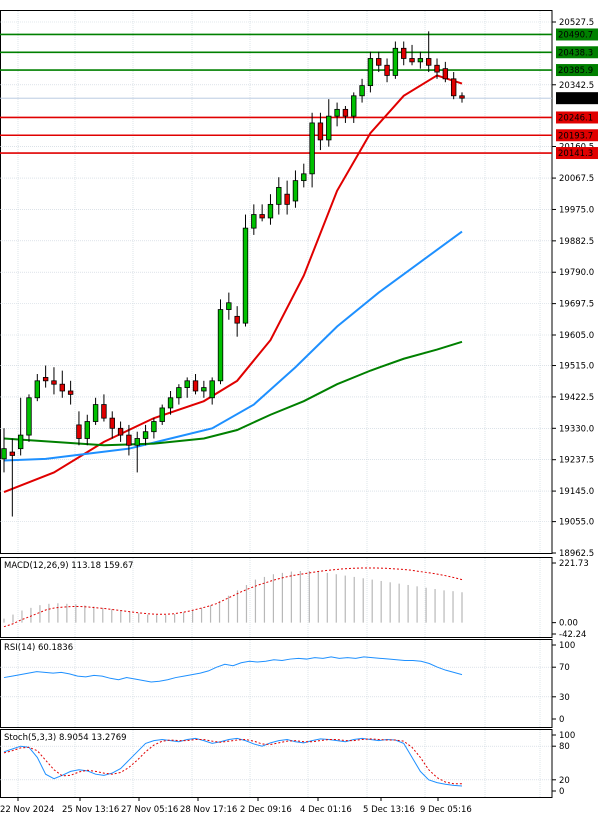 This screenshot has height=824, width=600. What do you see at coordinates (576, 273) in the screenshot?
I see `y-tick-label: 19790.0` at bounding box center [576, 273].